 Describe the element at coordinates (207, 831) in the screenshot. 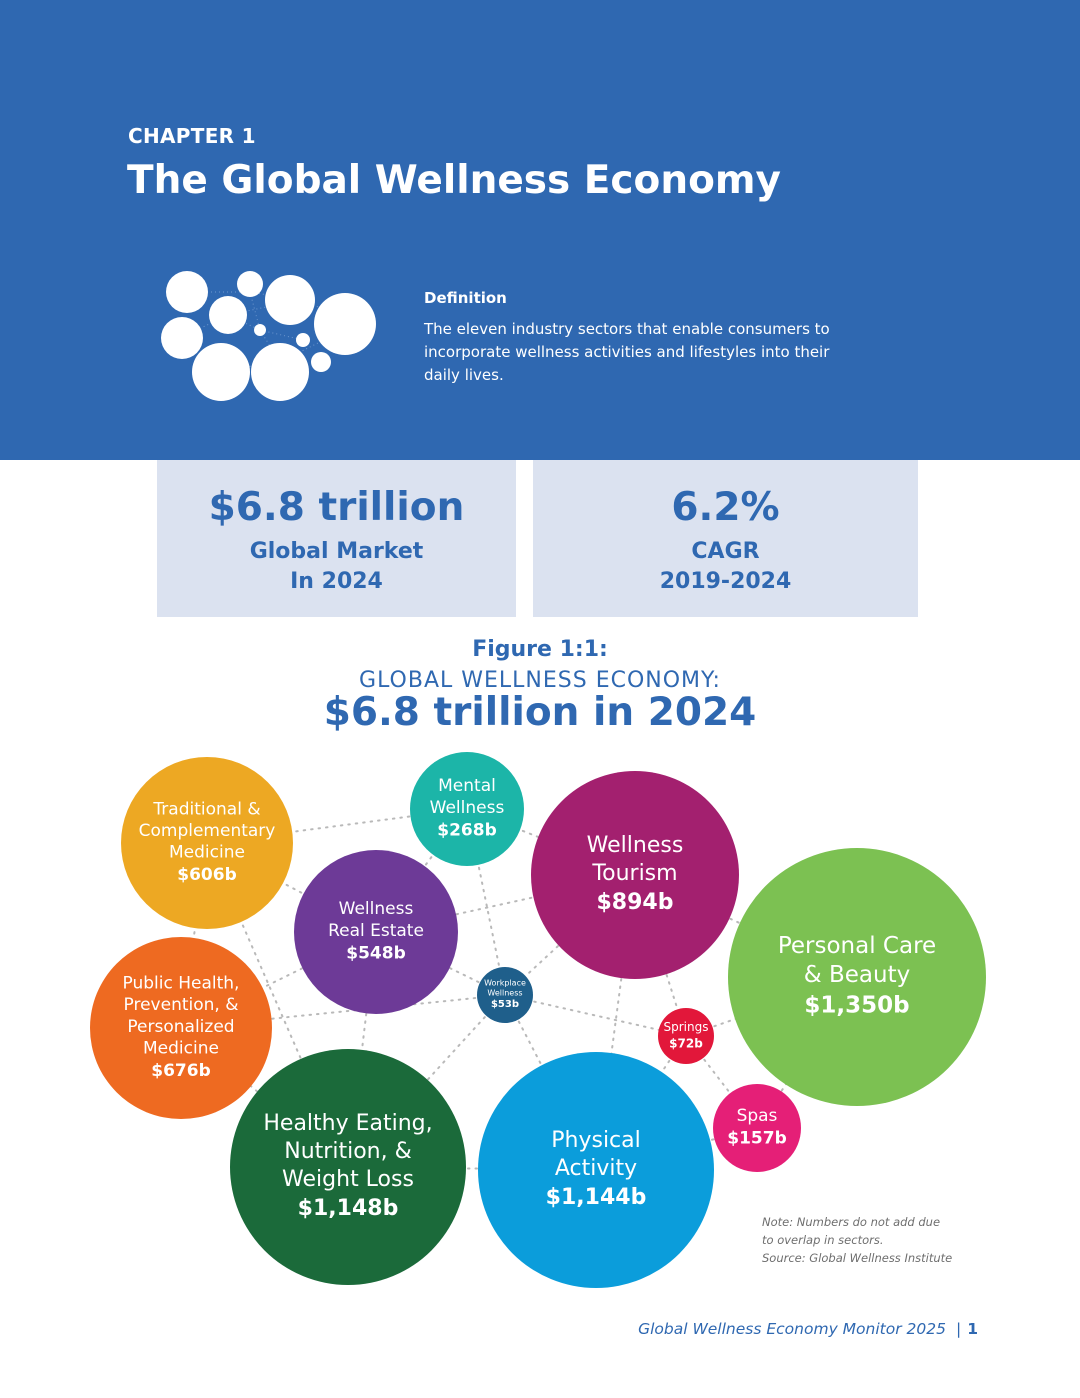

I see `bubble-label-line: Complementary` at that location.